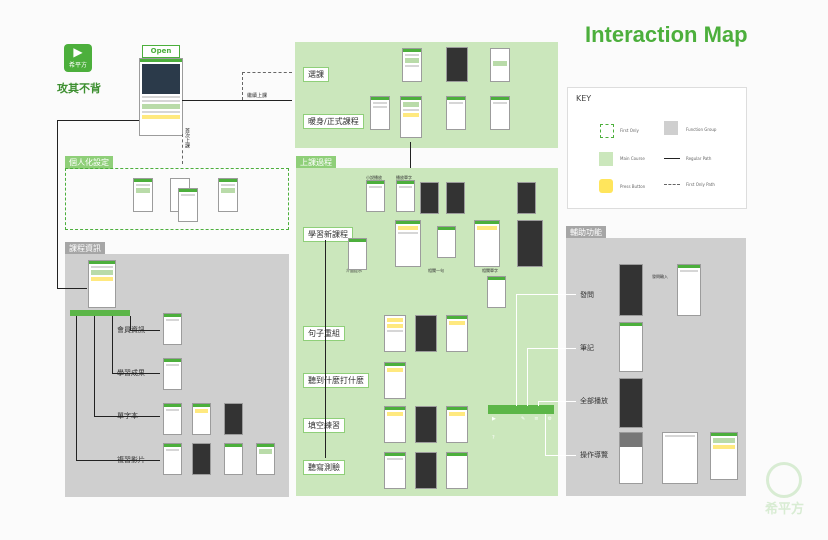 The width and height of the screenshot is (828, 540). Describe the element at coordinates (606, 159) in the screenshot. I see `key-main-swatch` at that location.